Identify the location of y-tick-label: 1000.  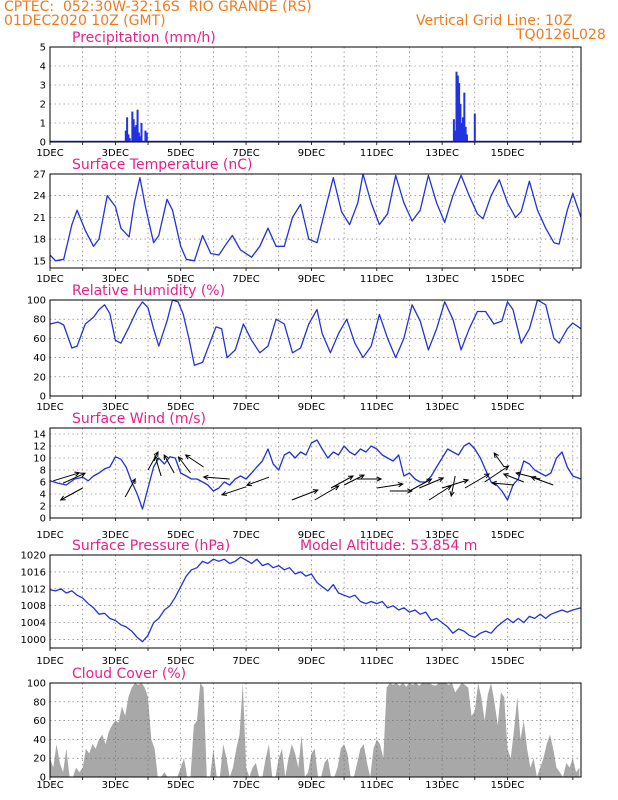
(33, 640).